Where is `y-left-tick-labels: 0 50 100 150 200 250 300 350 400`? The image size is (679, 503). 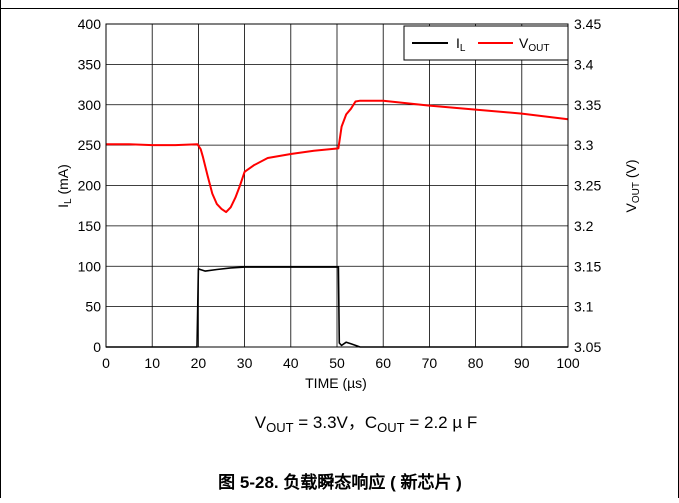
y-left-tick-labels: 0 50 100 150 200 250 300 350 400 is located at coordinates (90, 185).